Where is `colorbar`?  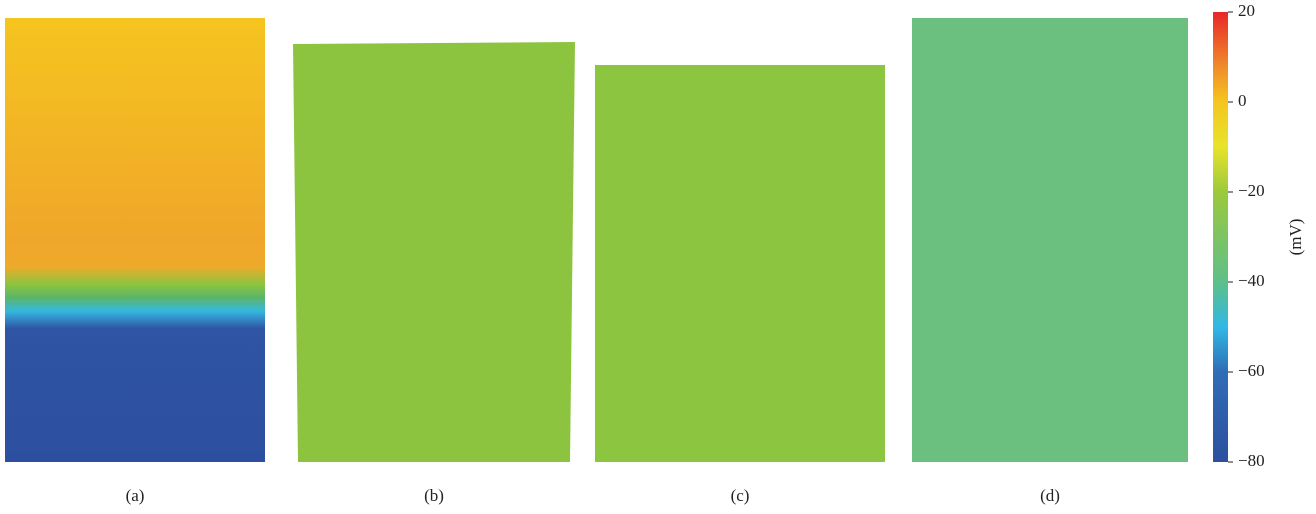 colorbar is located at coordinates (1220, 237).